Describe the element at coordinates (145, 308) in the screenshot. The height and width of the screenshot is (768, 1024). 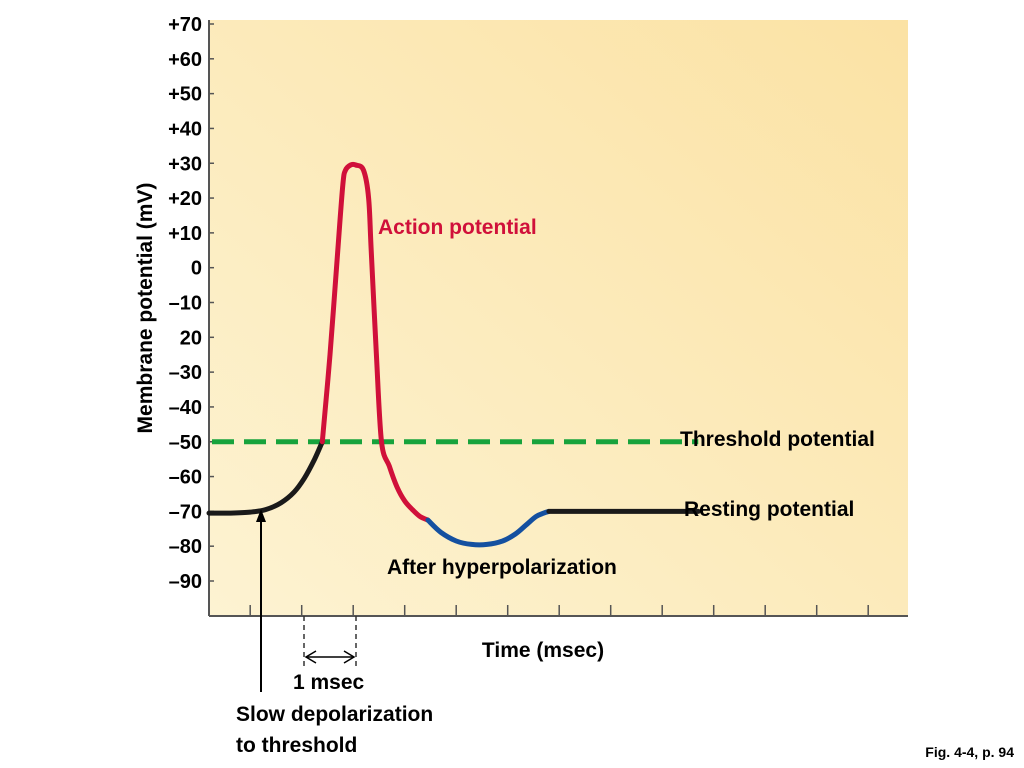
I see `y-axis-title: Membrane potential (mV)` at that location.